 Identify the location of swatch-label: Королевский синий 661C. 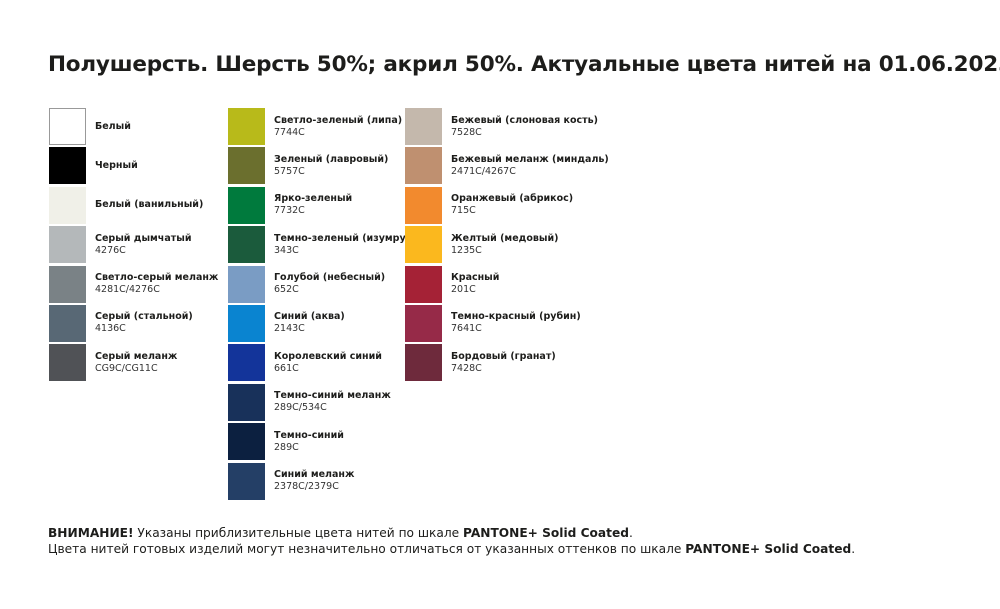
(328, 362).